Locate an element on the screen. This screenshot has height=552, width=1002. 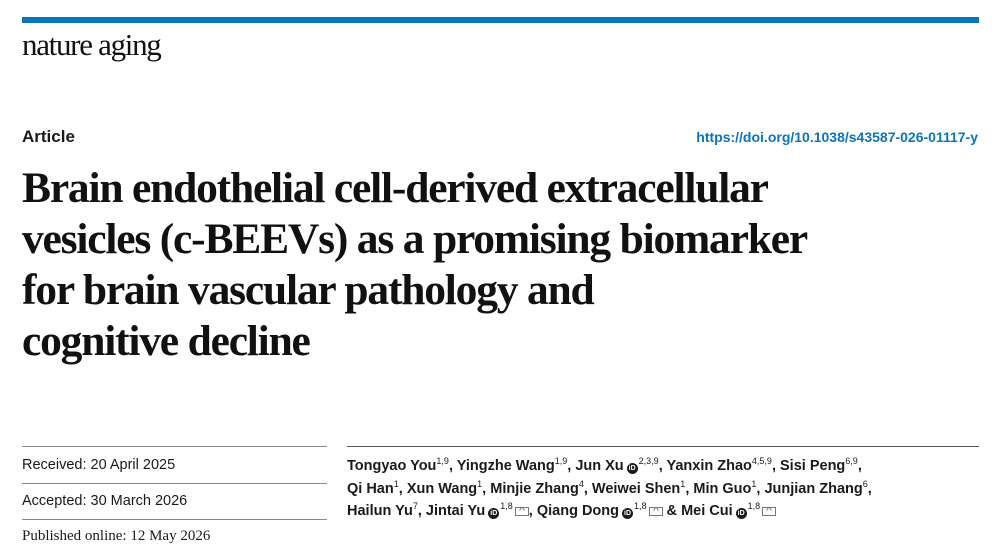
published-date: Published online: 12 May 2026 is located at coordinates (116, 536).